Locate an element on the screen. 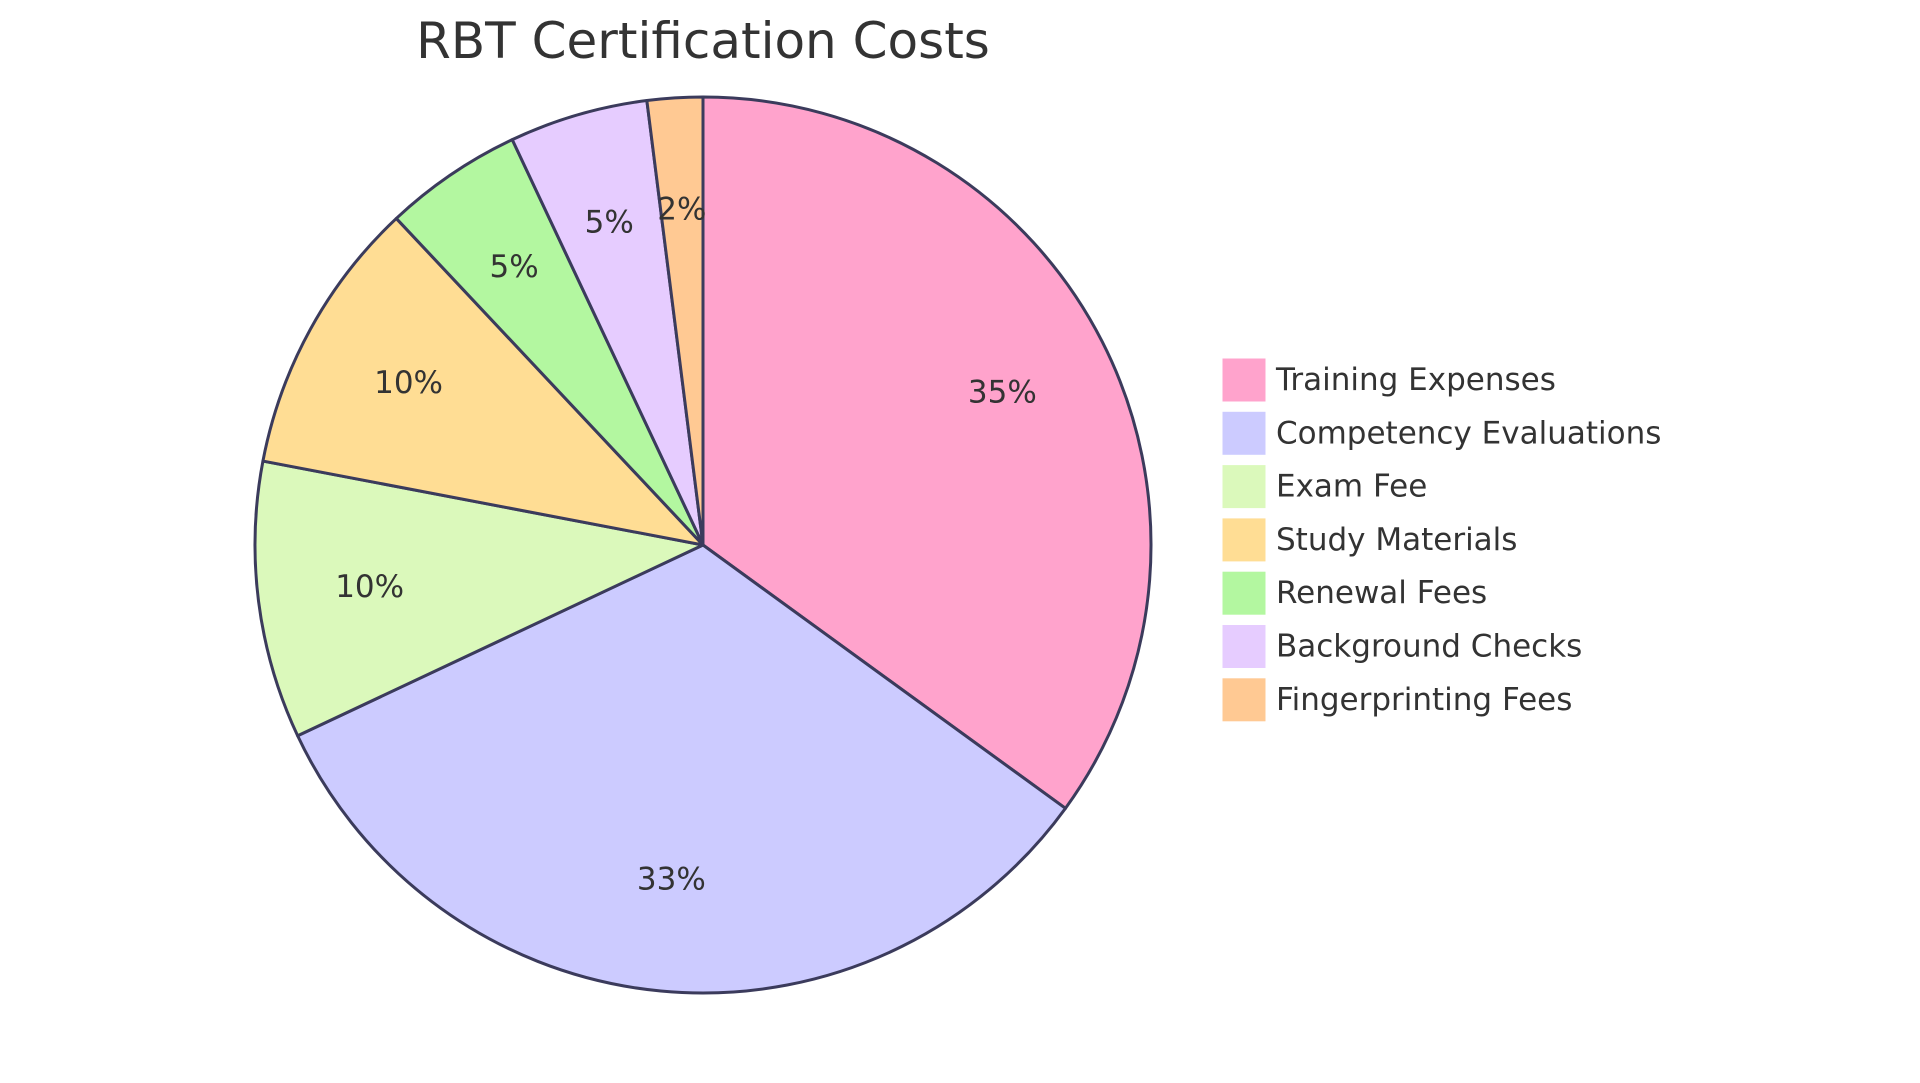  slice-label-exam-fee: 10% is located at coordinates (369, 587).